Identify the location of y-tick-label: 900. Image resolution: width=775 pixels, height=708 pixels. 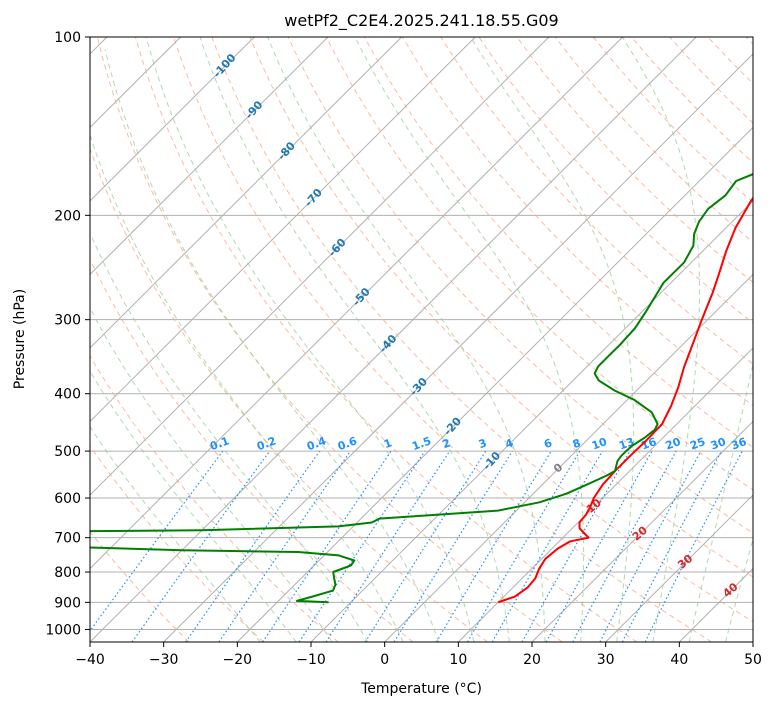
(67, 603).